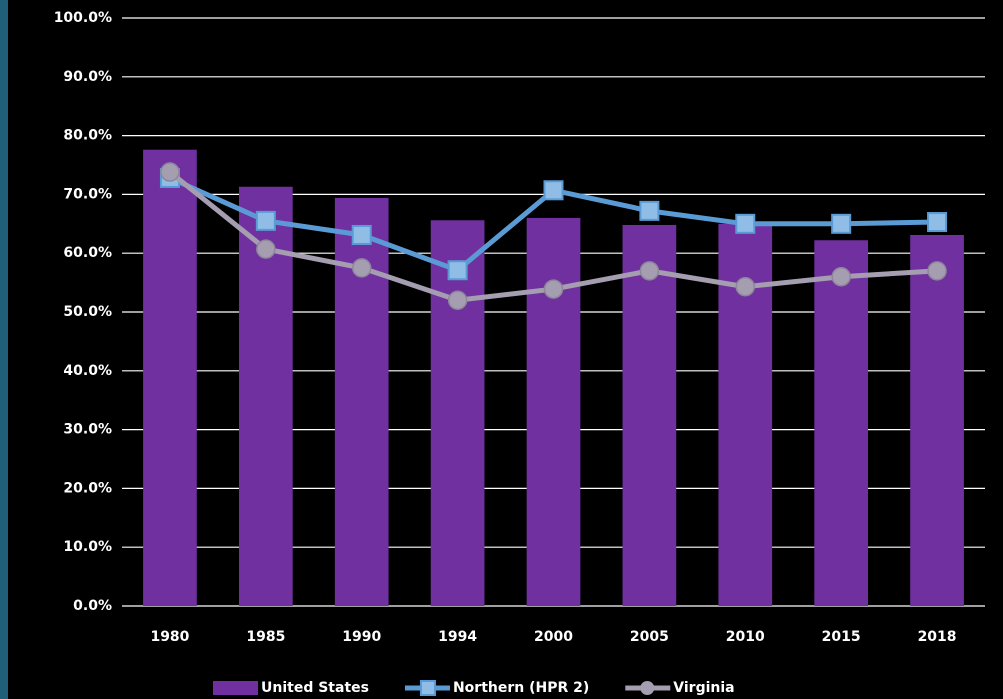 Image resolution: width=1003 pixels, height=699 pixels. I want to click on y-tick-label: 0.0%, so click(92, 606).